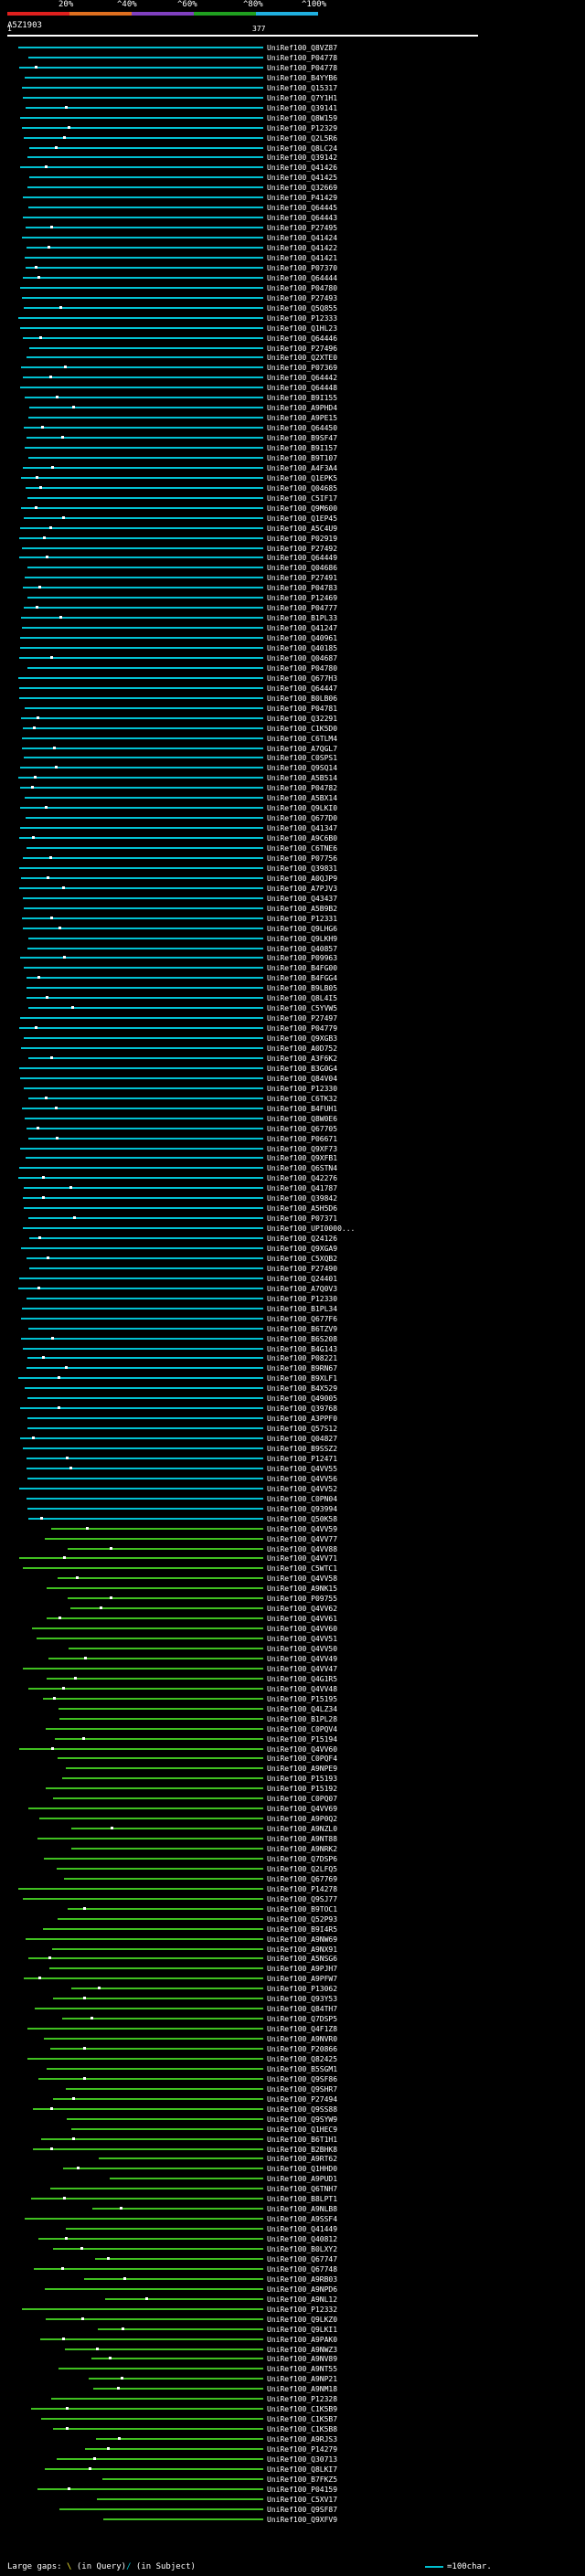  Describe the element at coordinates (302, 518) in the screenshot. I see `hit-label: UniRef100_Q1EP45` at that location.